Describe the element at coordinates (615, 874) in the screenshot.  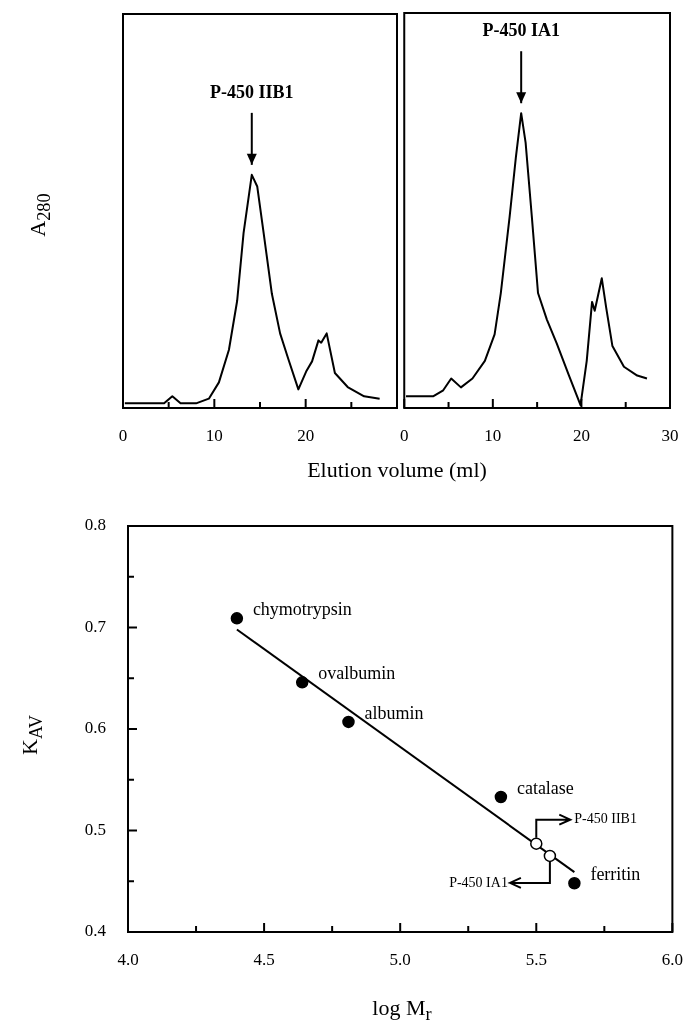
I see `annotation: ferritin` at that location.